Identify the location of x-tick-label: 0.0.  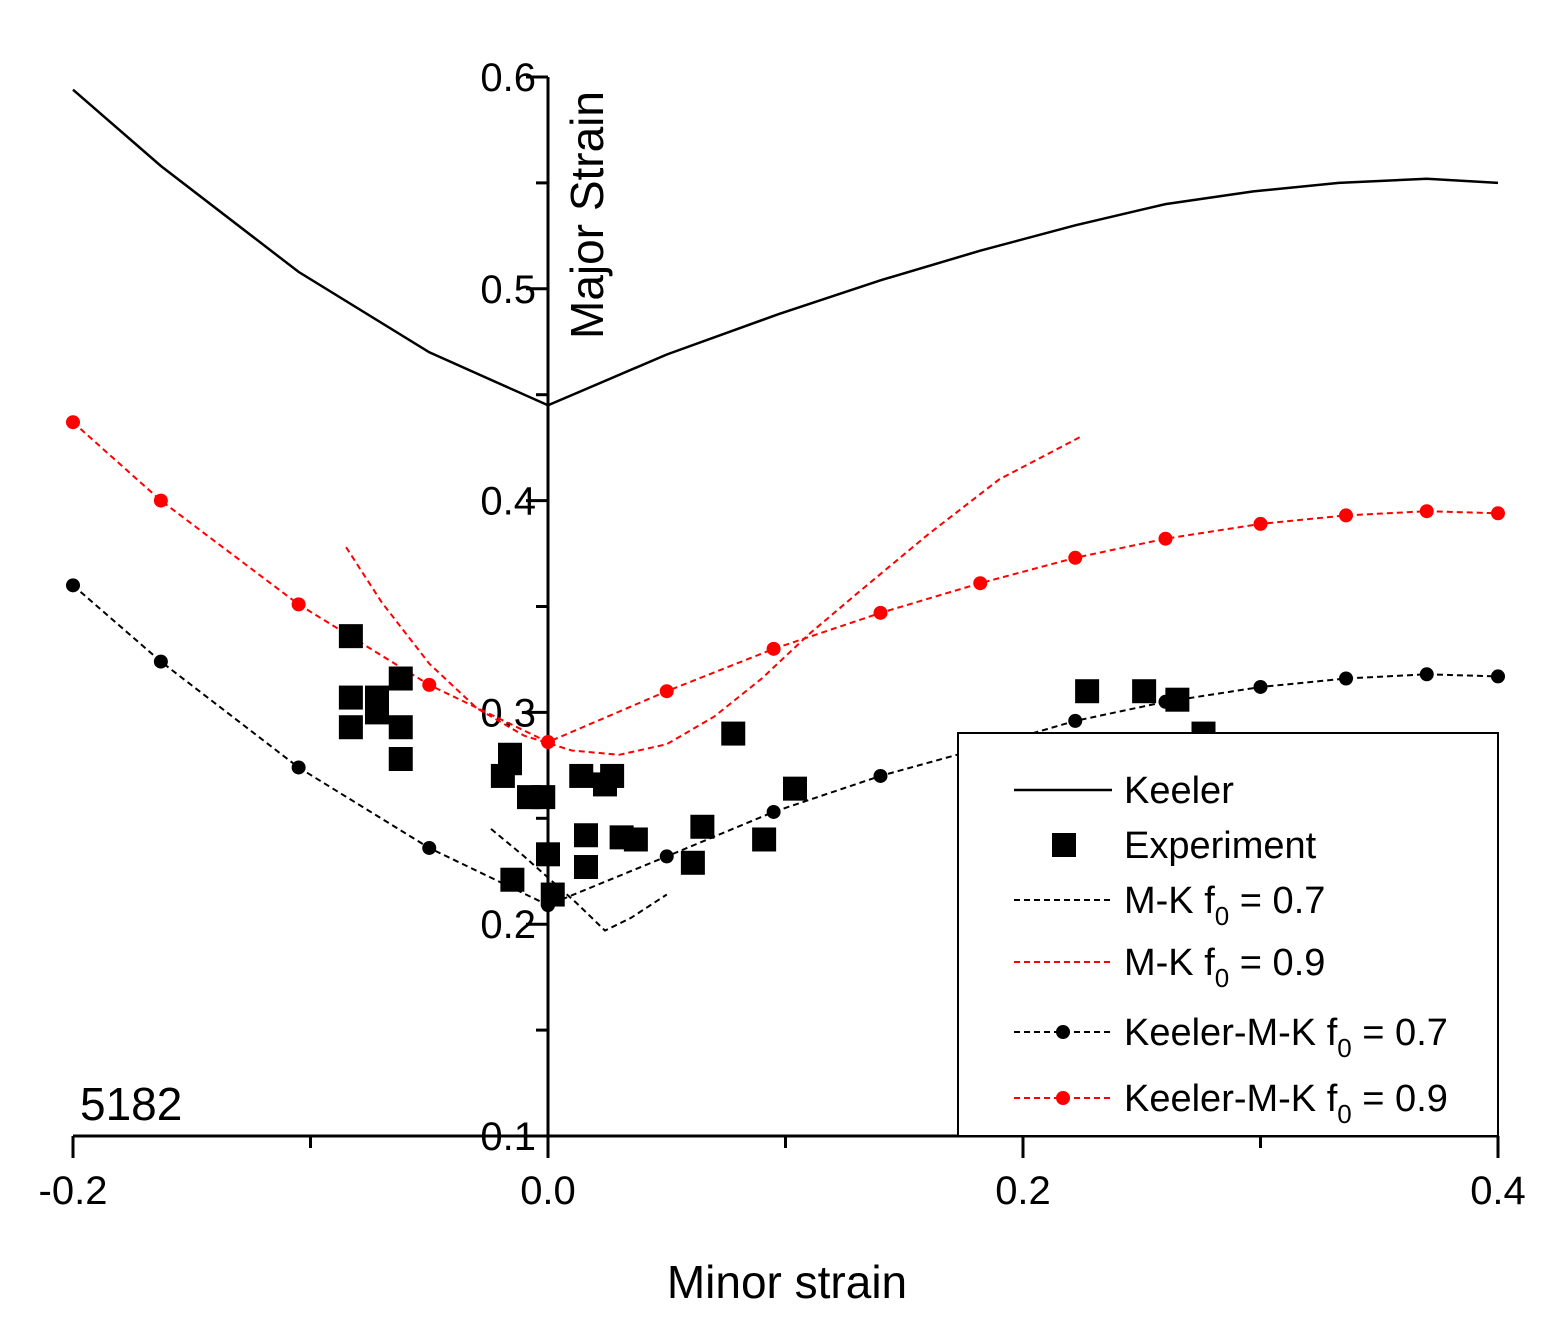
(548, 1191).